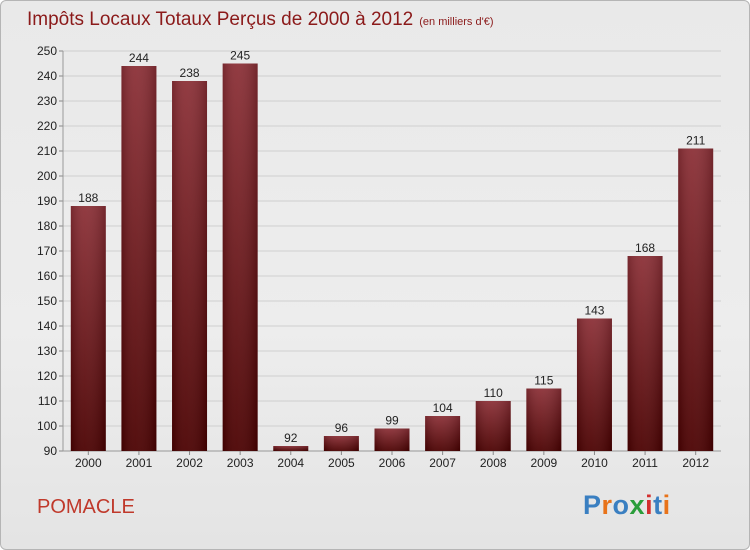 The image size is (750, 550). I want to click on x-tick-label: 2007, so click(442, 463).